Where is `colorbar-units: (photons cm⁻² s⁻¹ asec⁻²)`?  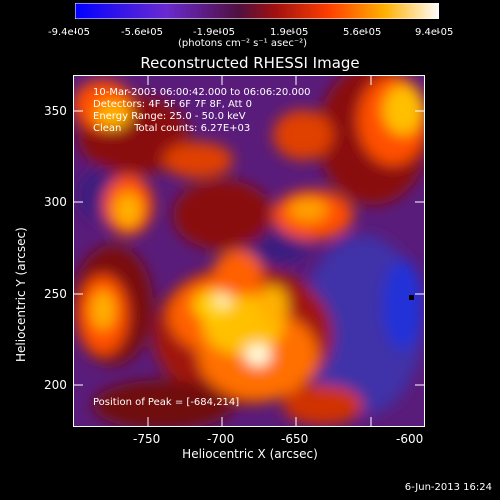 colorbar-units: (photons cm⁻² s⁻¹ asec⁻²) is located at coordinates (243, 43).